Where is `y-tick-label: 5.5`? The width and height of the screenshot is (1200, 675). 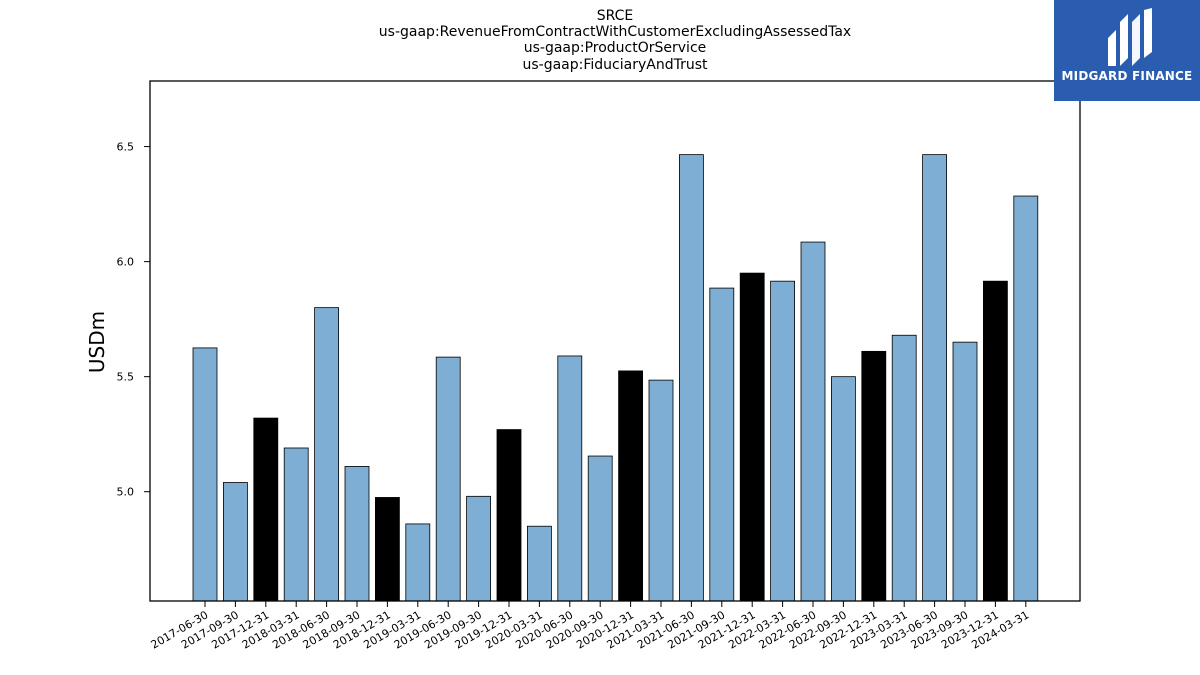
y-tick-label: 5.5 is located at coordinates (126, 377).